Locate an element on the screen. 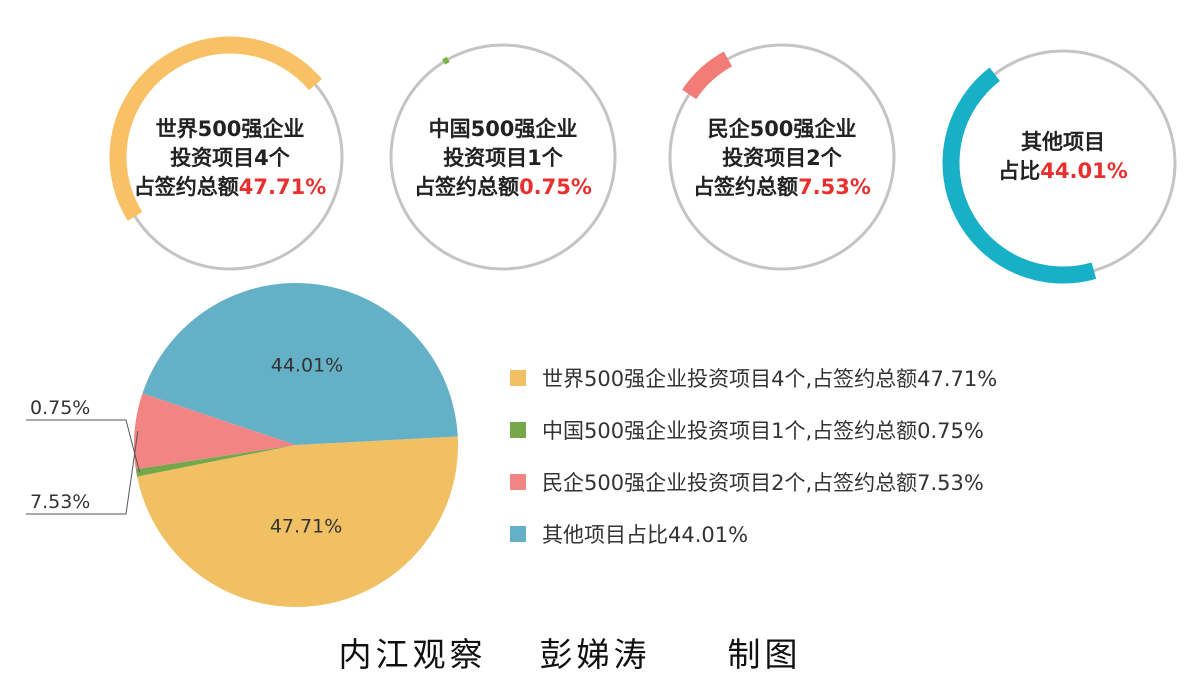 This screenshot has height=694, width=1200. caption: 内江观察 彭娣涛 制图 is located at coordinates (570, 652).